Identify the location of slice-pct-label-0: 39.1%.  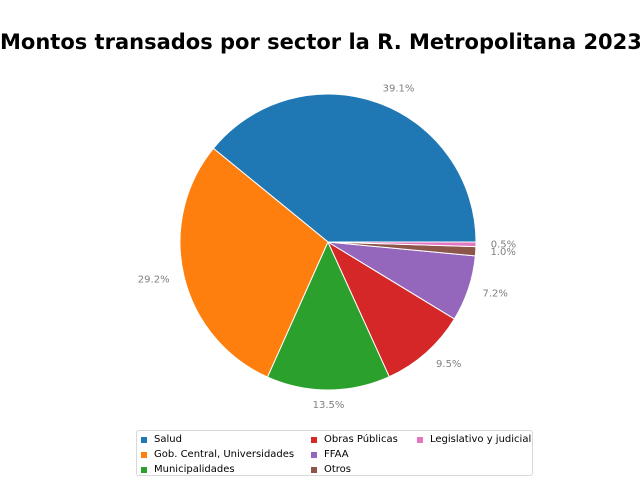
(399, 89).